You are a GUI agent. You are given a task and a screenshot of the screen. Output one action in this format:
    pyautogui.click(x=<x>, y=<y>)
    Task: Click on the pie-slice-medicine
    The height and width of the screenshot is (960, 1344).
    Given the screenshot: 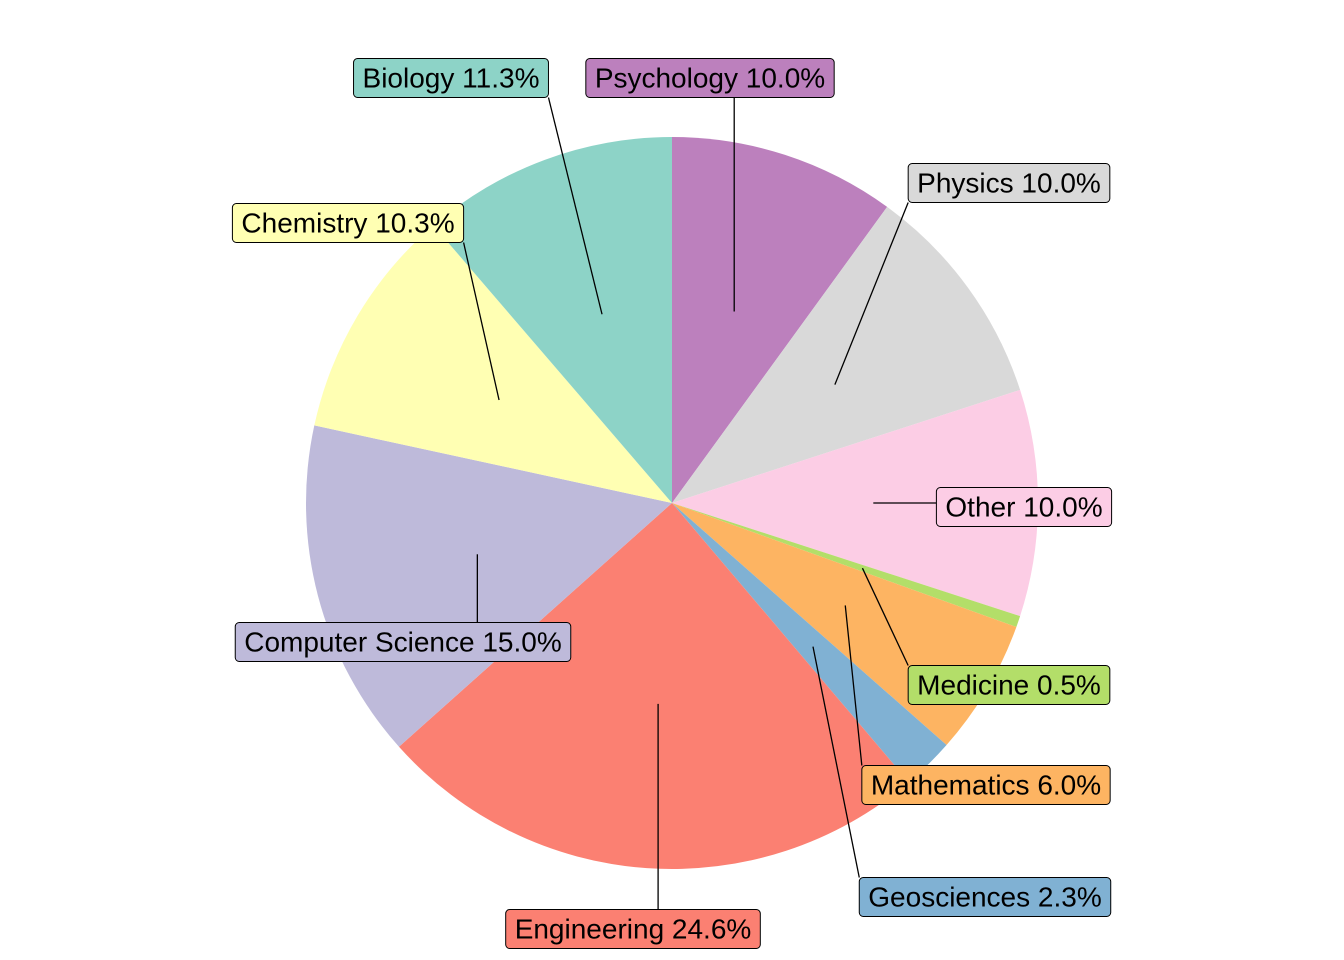 What is the action you would take?
    pyautogui.click(x=846, y=565)
    